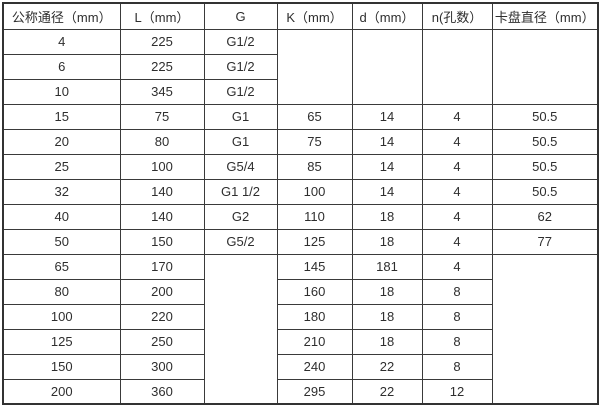  Describe the element at coordinates (387, 266) in the screenshot. I see `cell-d: 181` at that location.